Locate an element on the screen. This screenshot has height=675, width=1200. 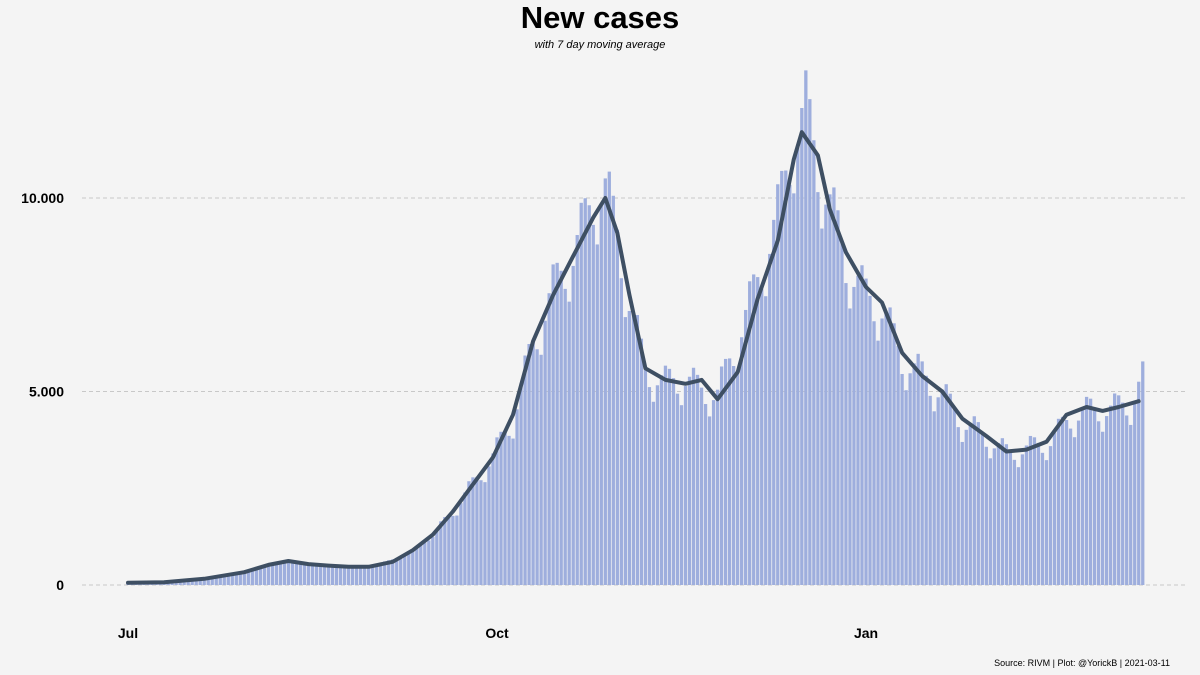
x-tick-label: Oct is located at coordinates (497, 633).